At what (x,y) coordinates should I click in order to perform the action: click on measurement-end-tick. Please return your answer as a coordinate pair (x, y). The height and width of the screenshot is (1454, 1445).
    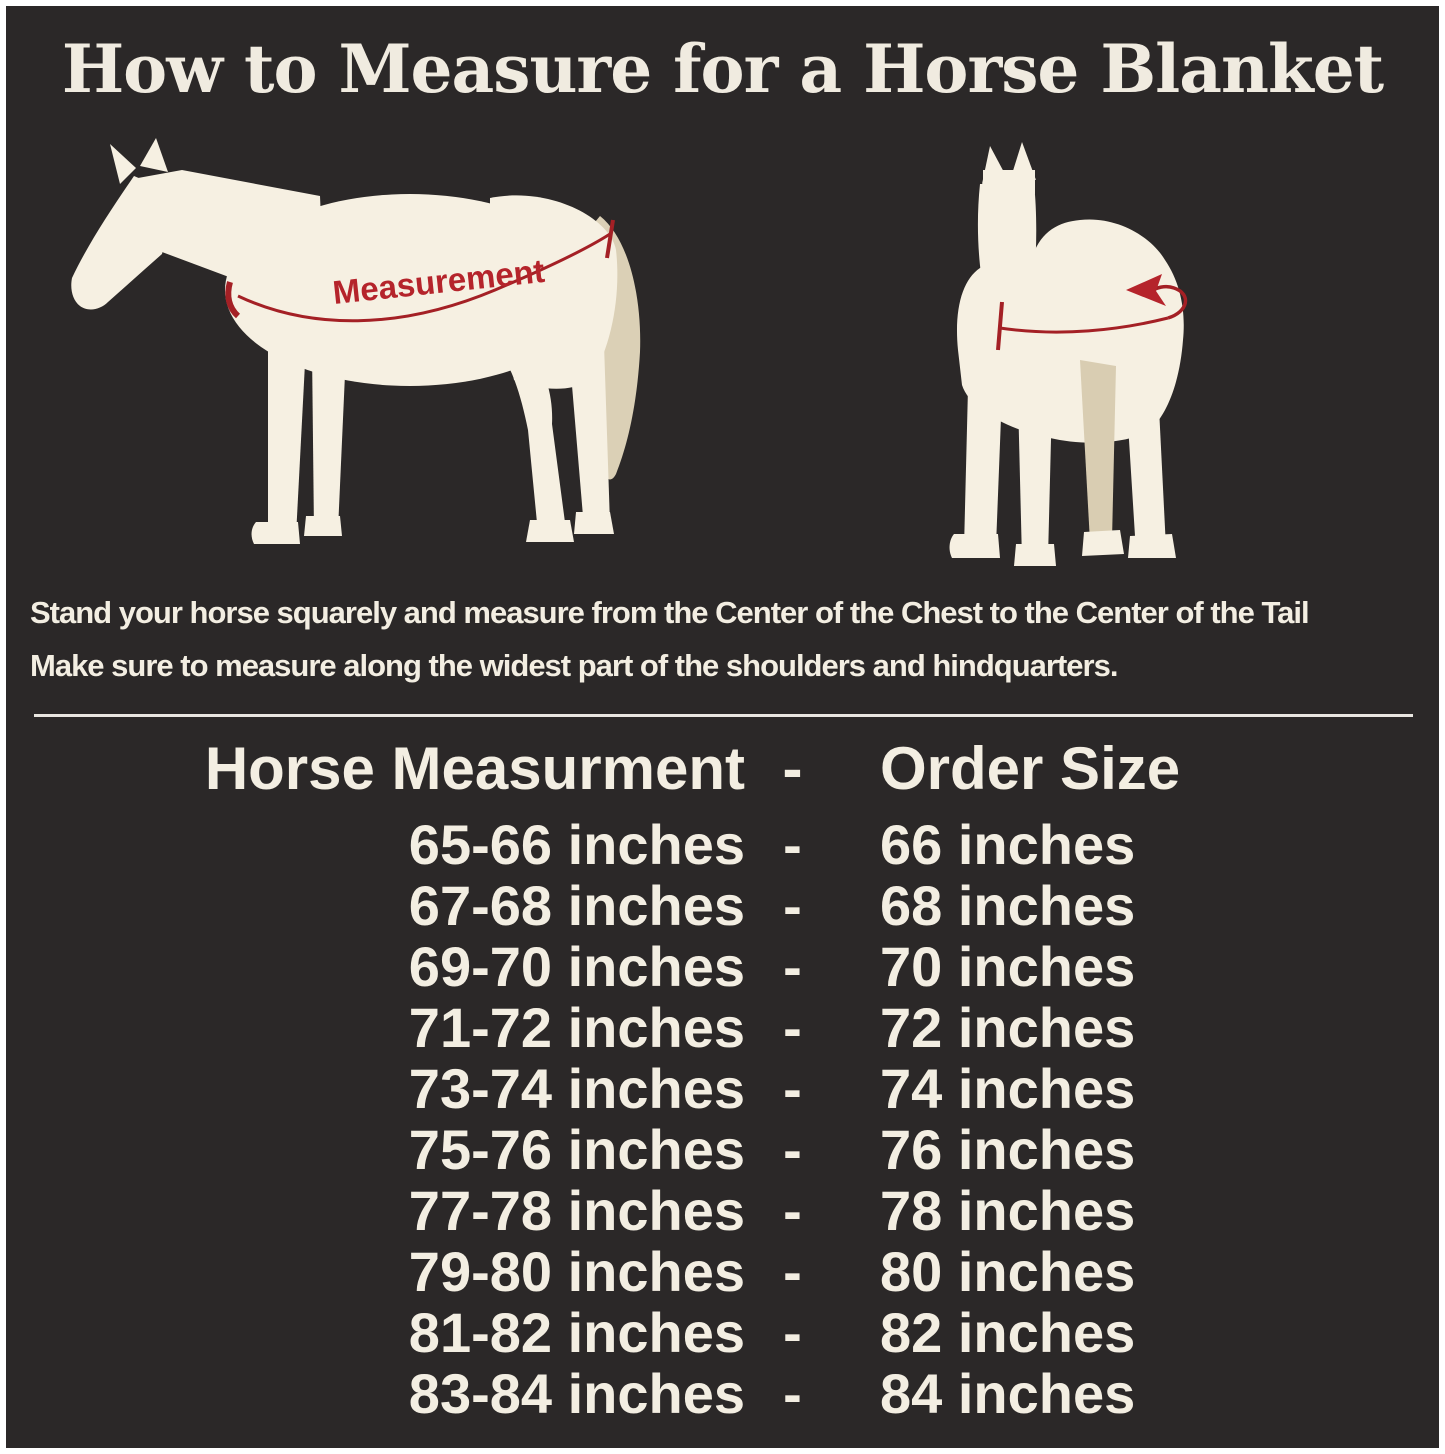
    Looking at the image, I should click on (610, 239).